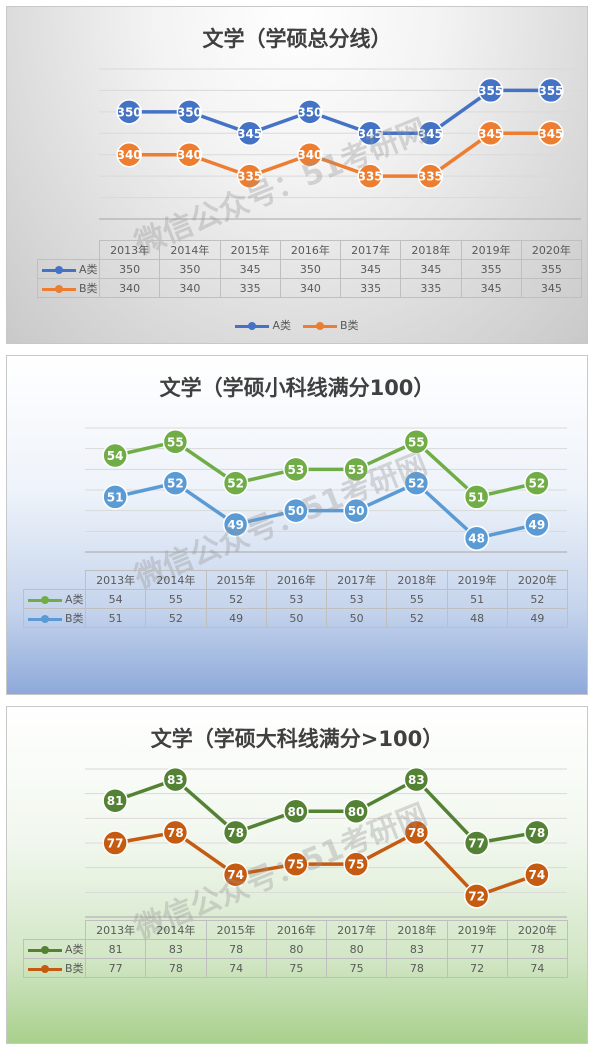 This screenshot has height=1050, width=593. What do you see at coordinates (370, 250) in the screenshot?
I see `category-label: 2017年` at bounding box center [370, 250].